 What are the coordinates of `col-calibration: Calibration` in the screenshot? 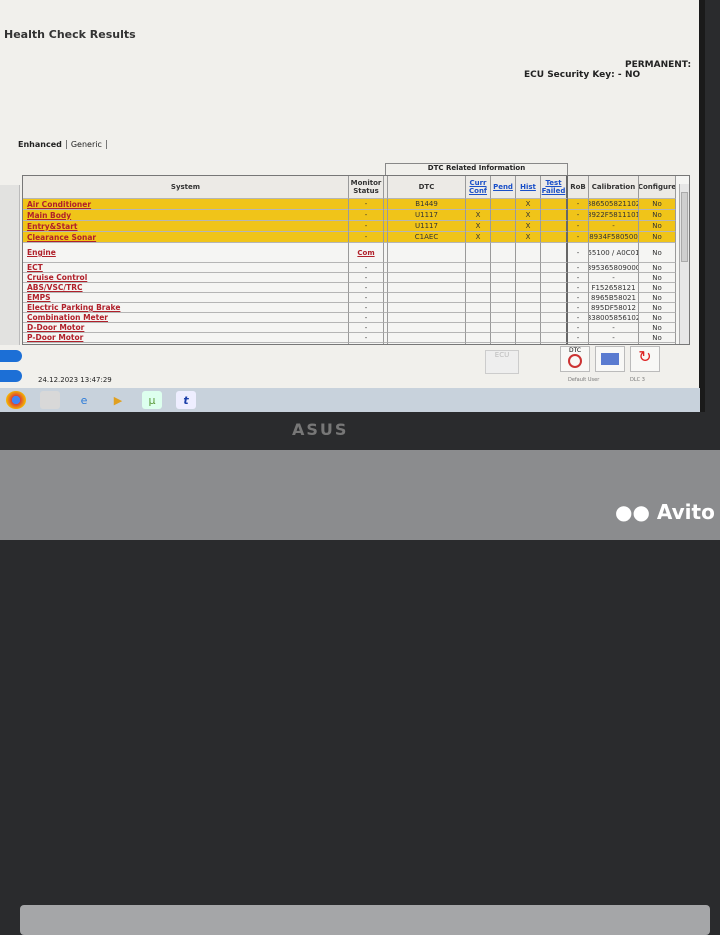 It's located at (614, 187).